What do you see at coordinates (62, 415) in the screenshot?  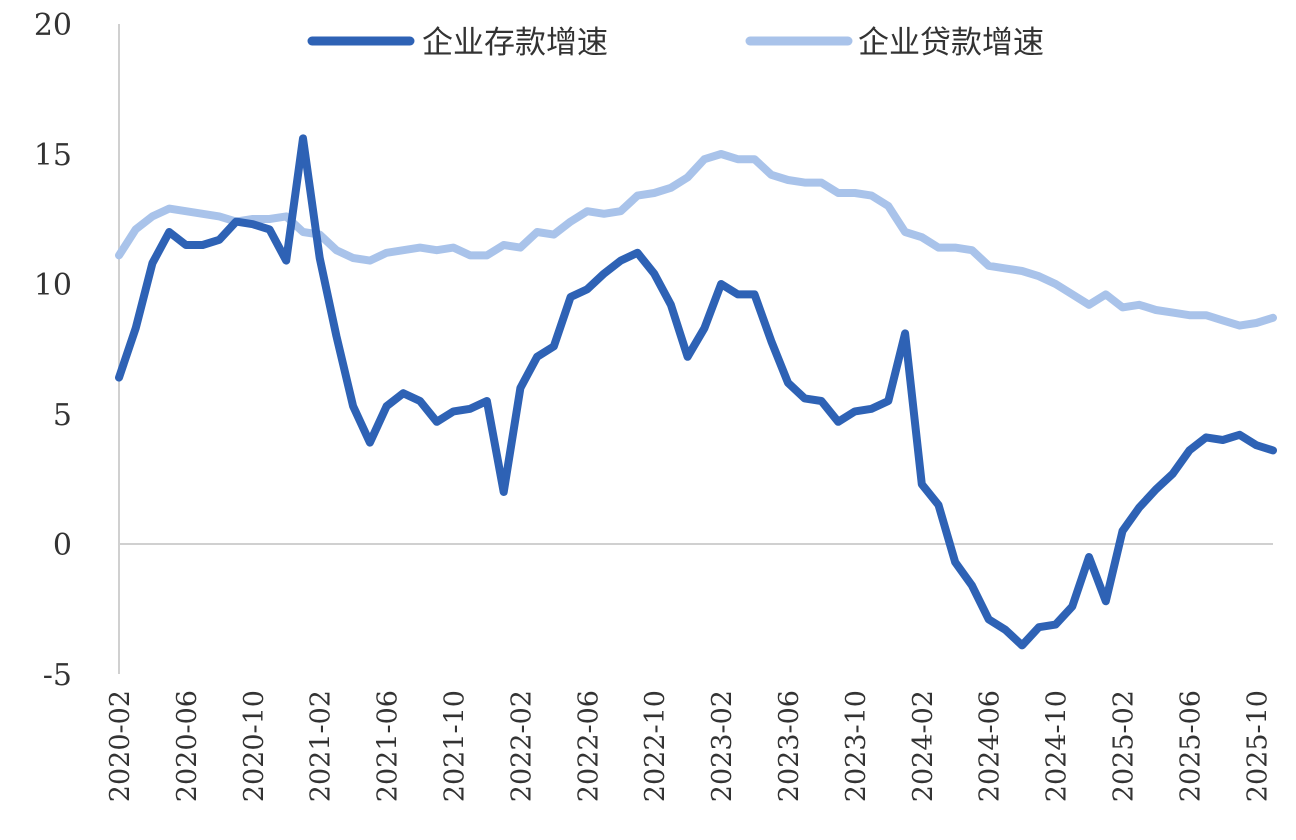 I see `y-tick-label: 5` at bounding box center [62, 415].